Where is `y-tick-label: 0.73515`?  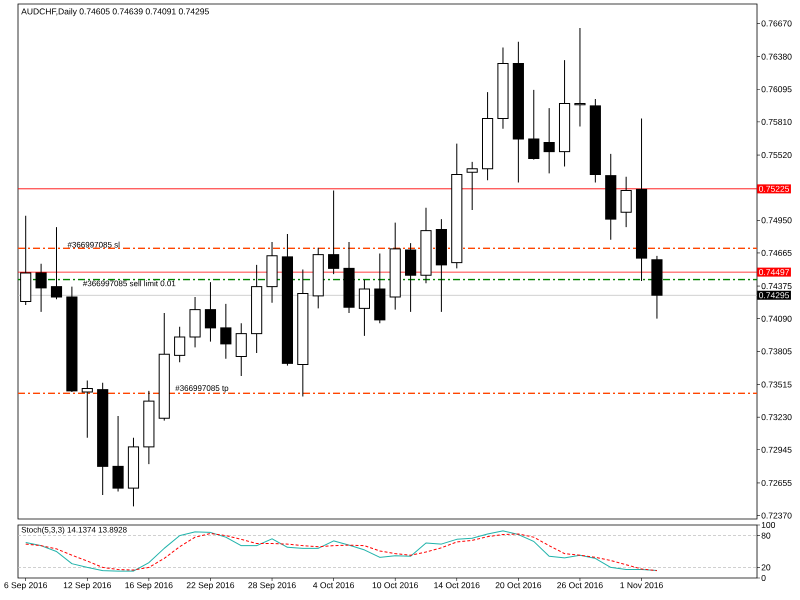 y-tick-label: 0.73515 is located at coordinates (777, 385).